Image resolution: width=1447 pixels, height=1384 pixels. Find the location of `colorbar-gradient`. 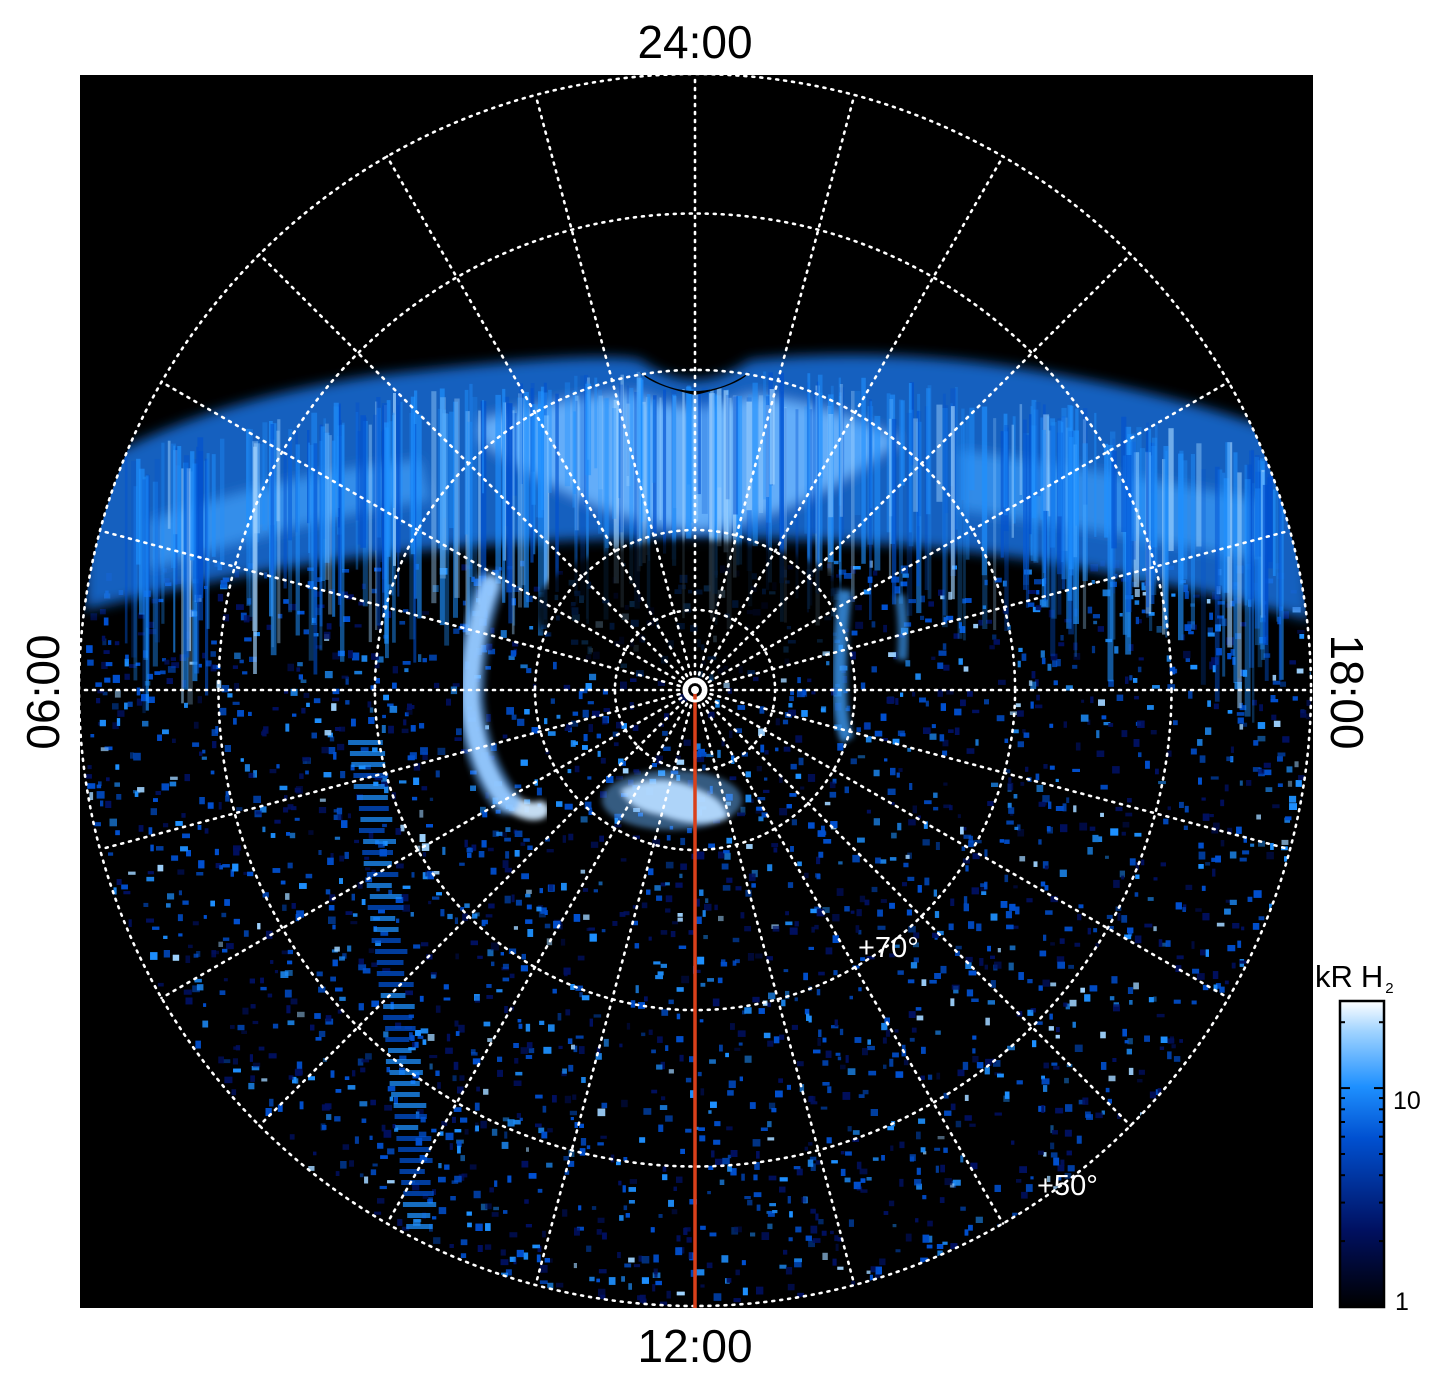

colorbar-gradient is located at coordinates (1362, 1154).